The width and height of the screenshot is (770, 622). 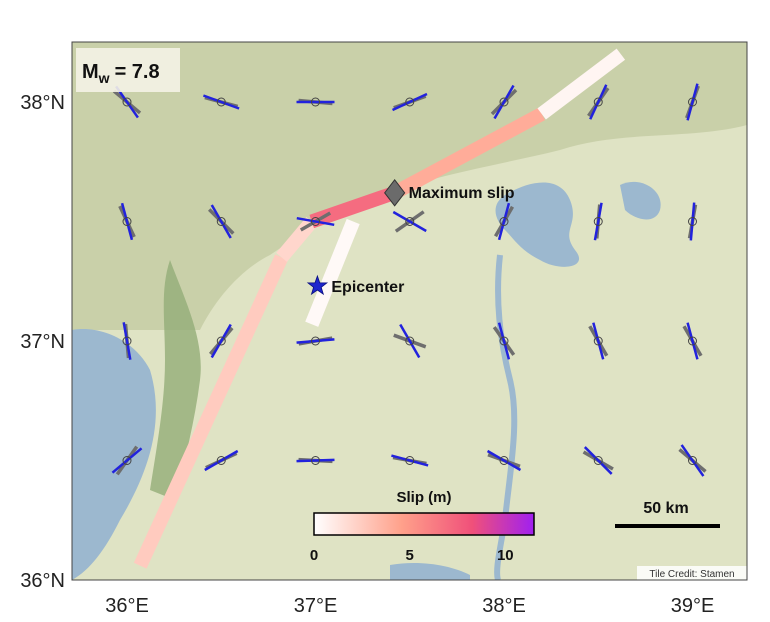 I want to click on magnitude-value: = 7.8, so click(x=137, y=72).